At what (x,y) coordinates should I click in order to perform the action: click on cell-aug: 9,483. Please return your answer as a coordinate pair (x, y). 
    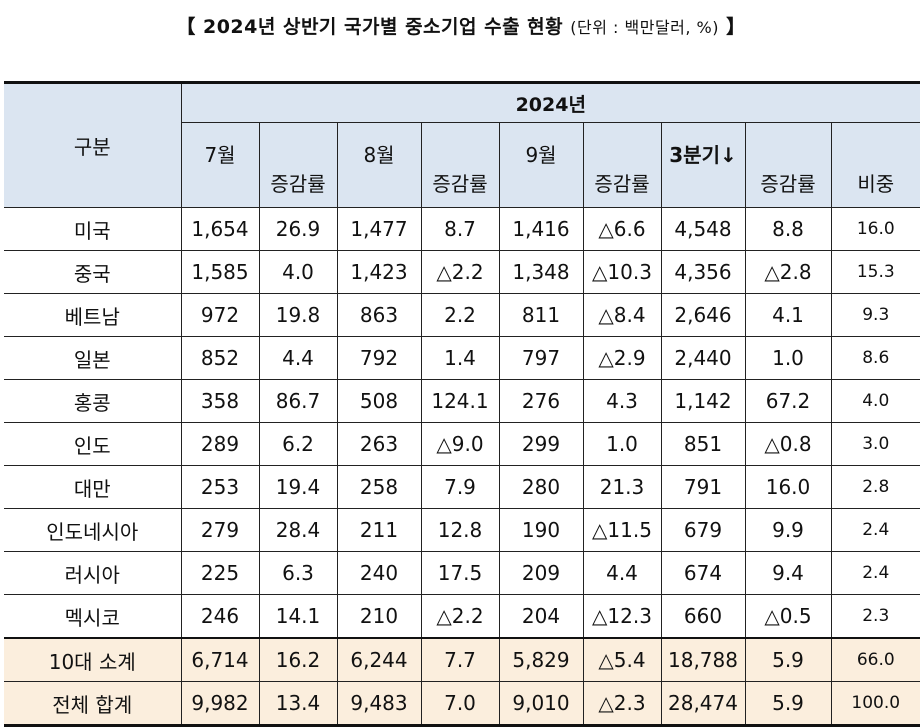
    Looking at the image, I should click on (379, 704).